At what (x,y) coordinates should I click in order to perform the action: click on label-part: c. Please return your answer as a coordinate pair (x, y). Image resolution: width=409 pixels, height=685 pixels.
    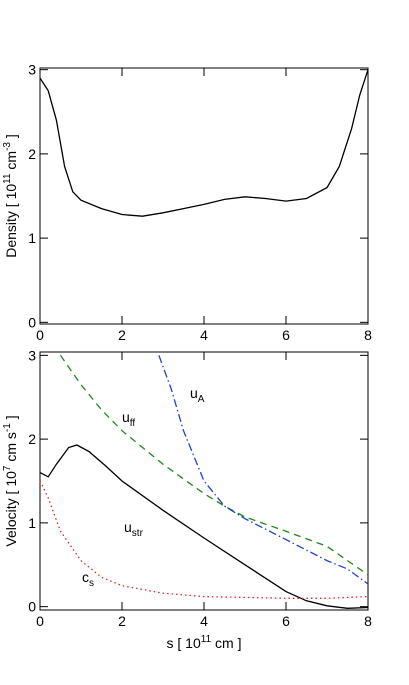
    Looking at the image, I should click on (85, 577).